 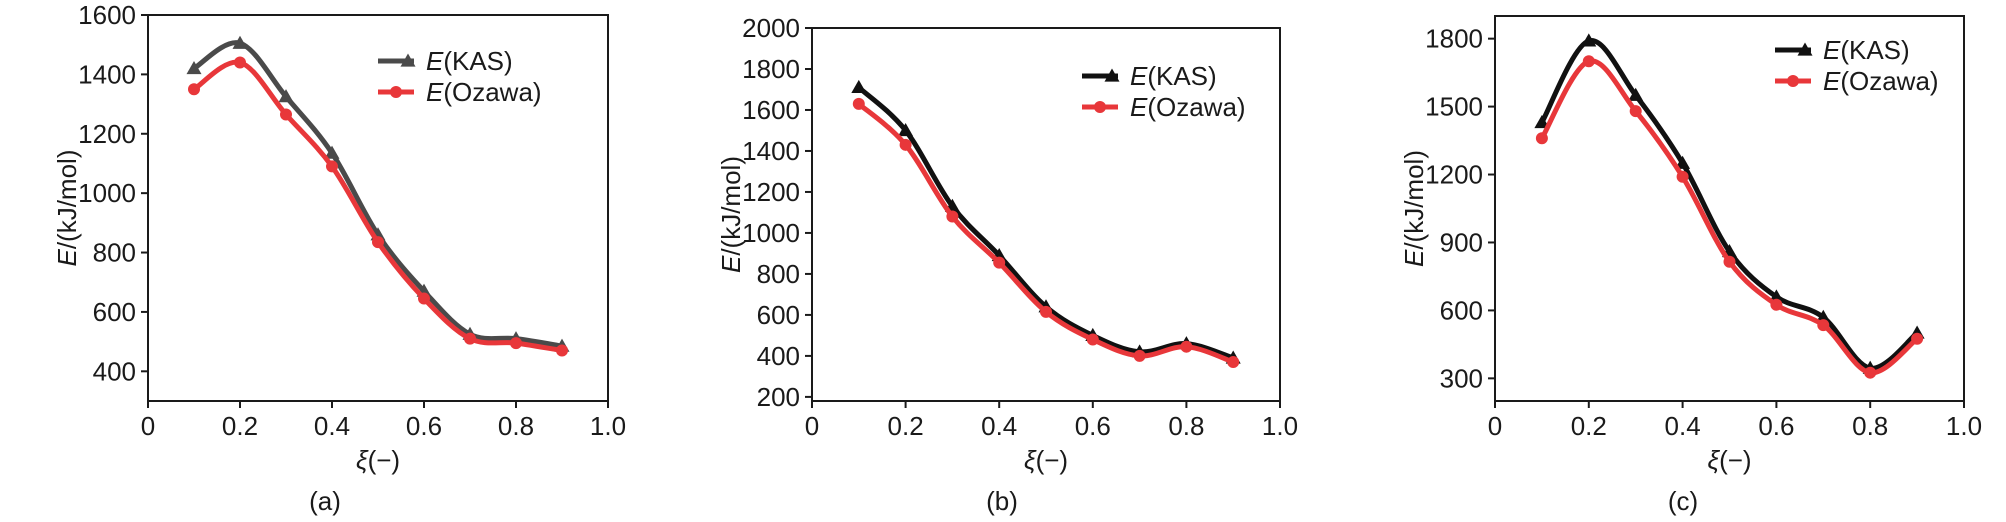 What do you see at coordinates (1461, 378) in the screenshot?
I see `y-tick-label: 300` at bounding box center [1461, 378].